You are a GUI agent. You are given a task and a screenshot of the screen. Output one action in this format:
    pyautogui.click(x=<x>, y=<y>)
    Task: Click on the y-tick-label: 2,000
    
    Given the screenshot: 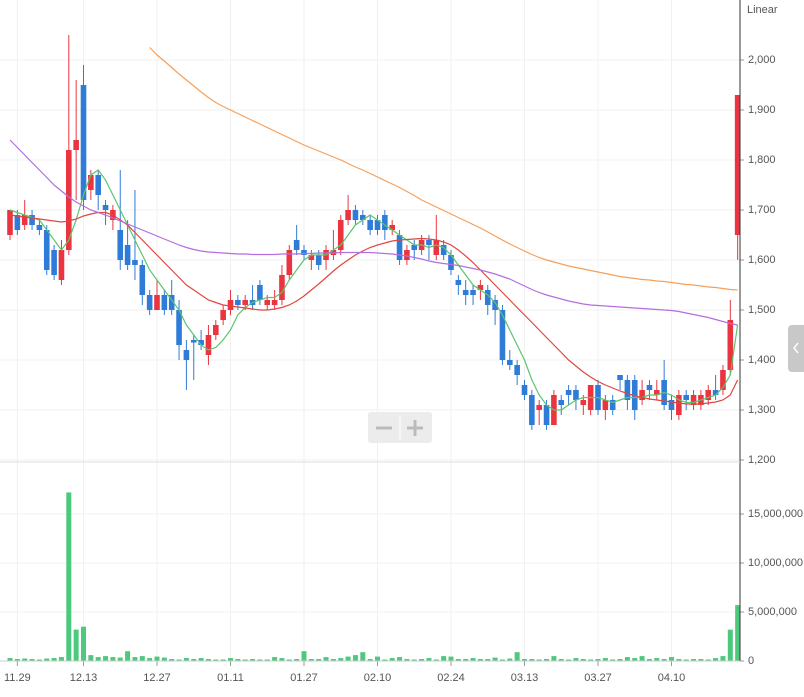 What is the action you would take?
    pyautogui.click(x=762, y=60)
    